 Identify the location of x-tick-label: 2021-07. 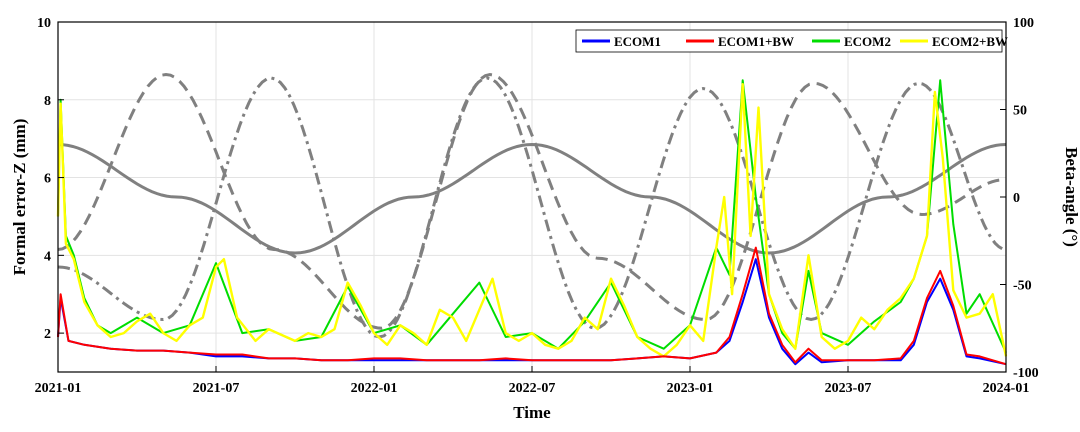
(216, 388).